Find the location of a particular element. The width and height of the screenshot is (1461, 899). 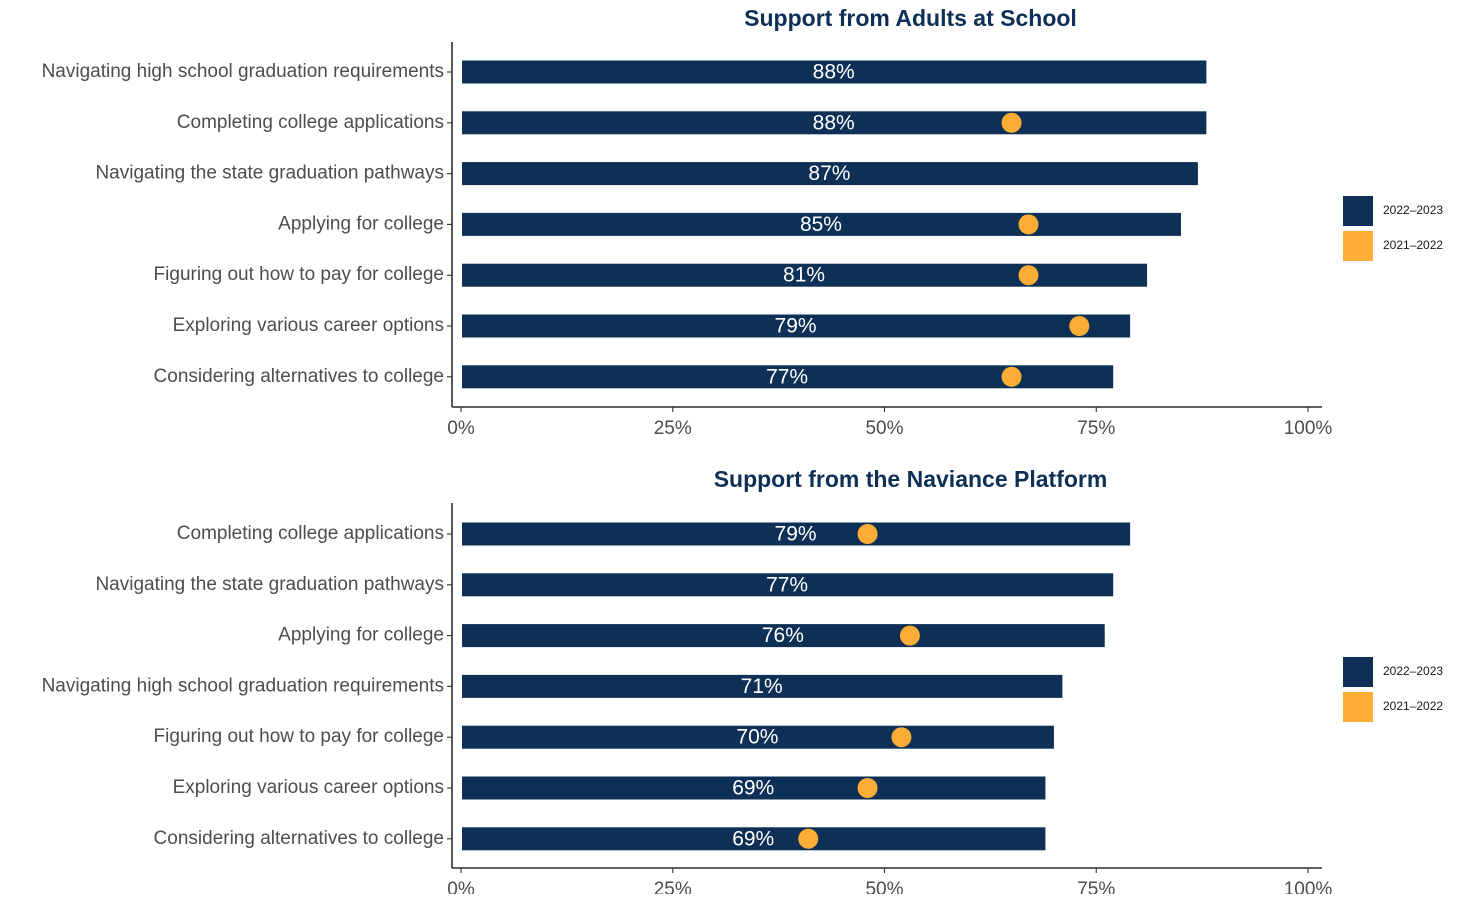

bar-value-label: 81% is located at coordinates (804, 275).